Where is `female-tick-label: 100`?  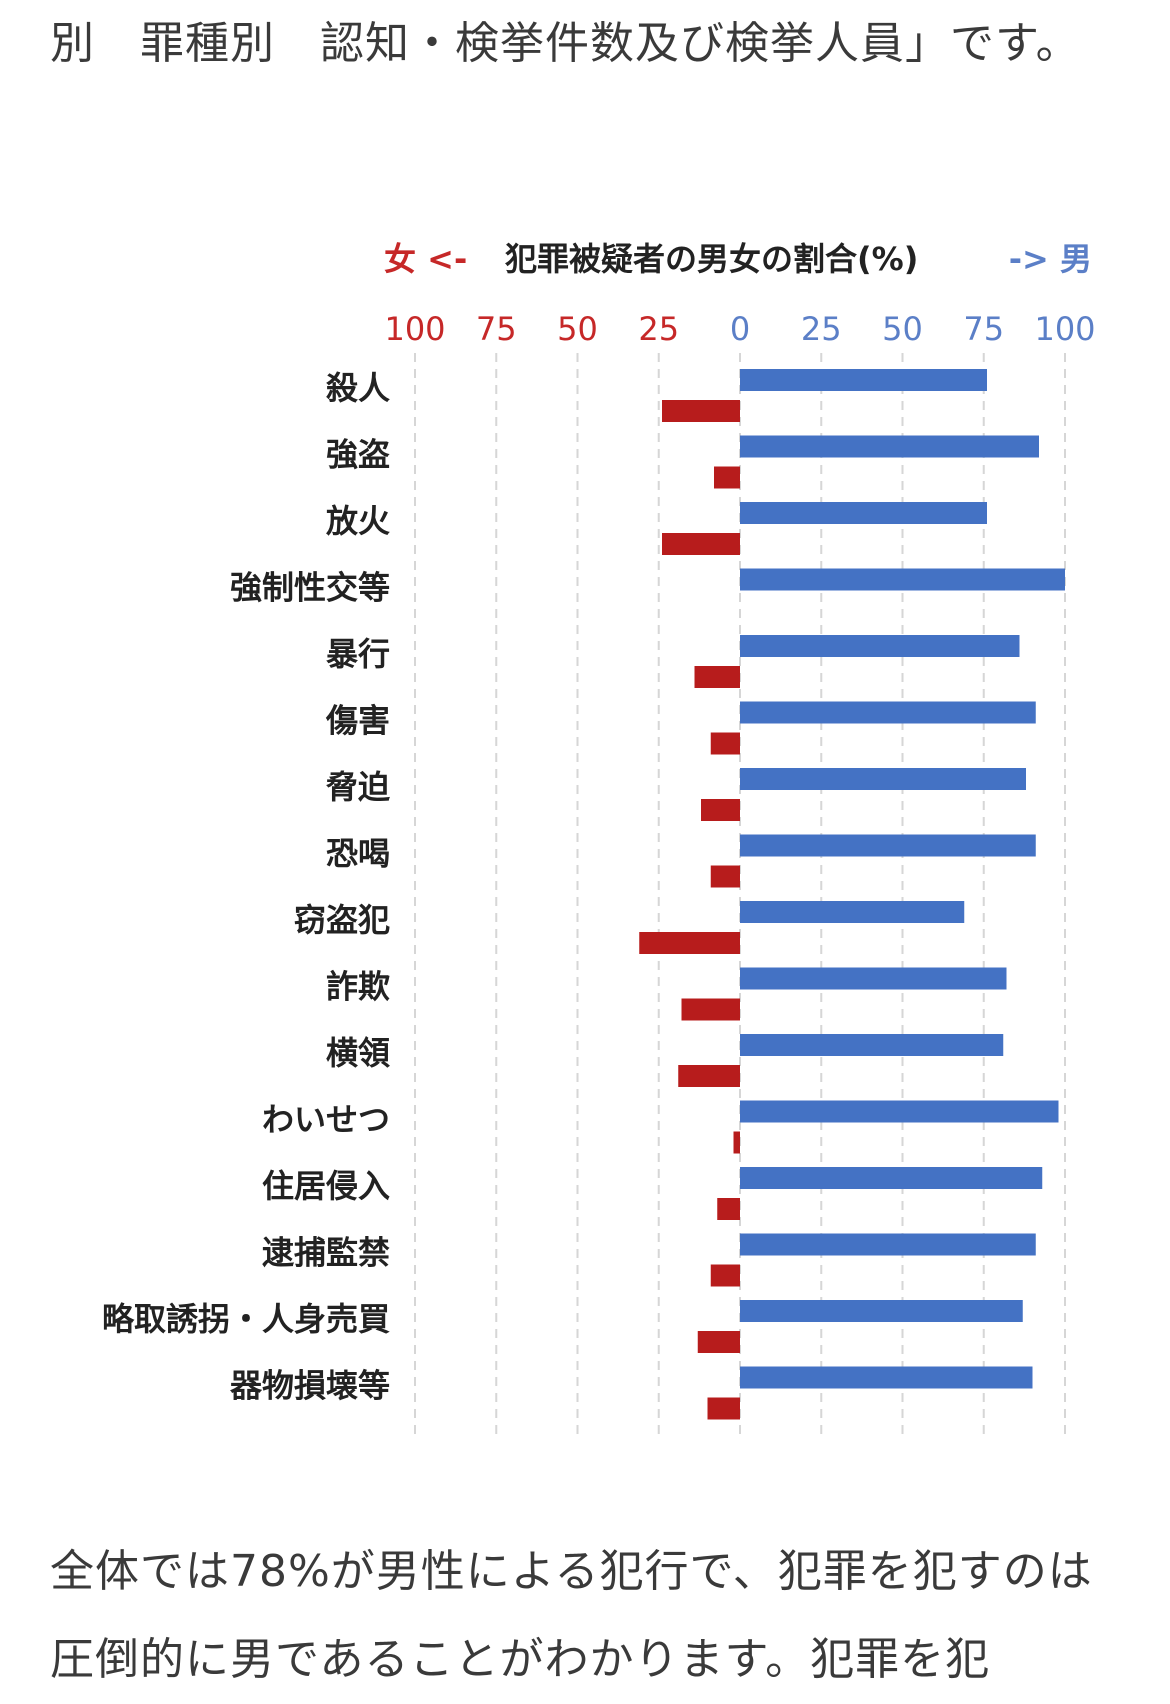 female-tick-label: 100 is located at coordinates (414, 329).